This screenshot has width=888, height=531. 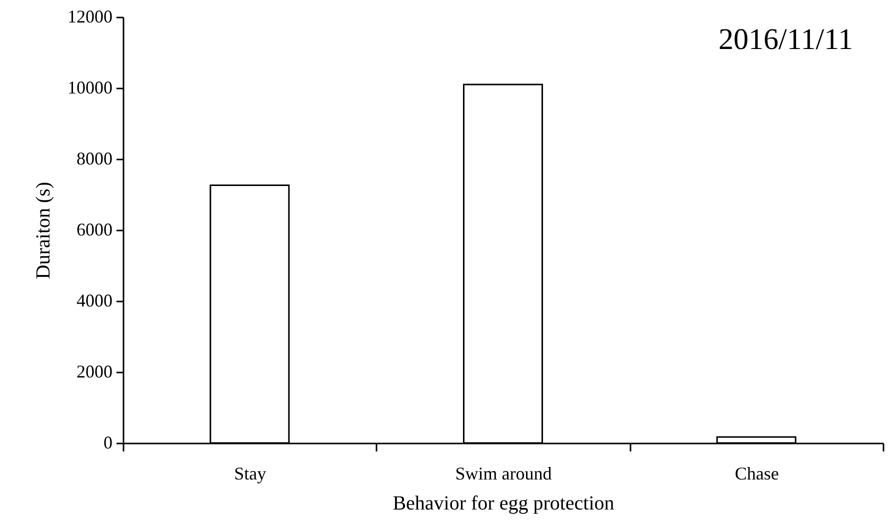 I want to click on y-tick-label: 4000, so click(x=94, y=300).